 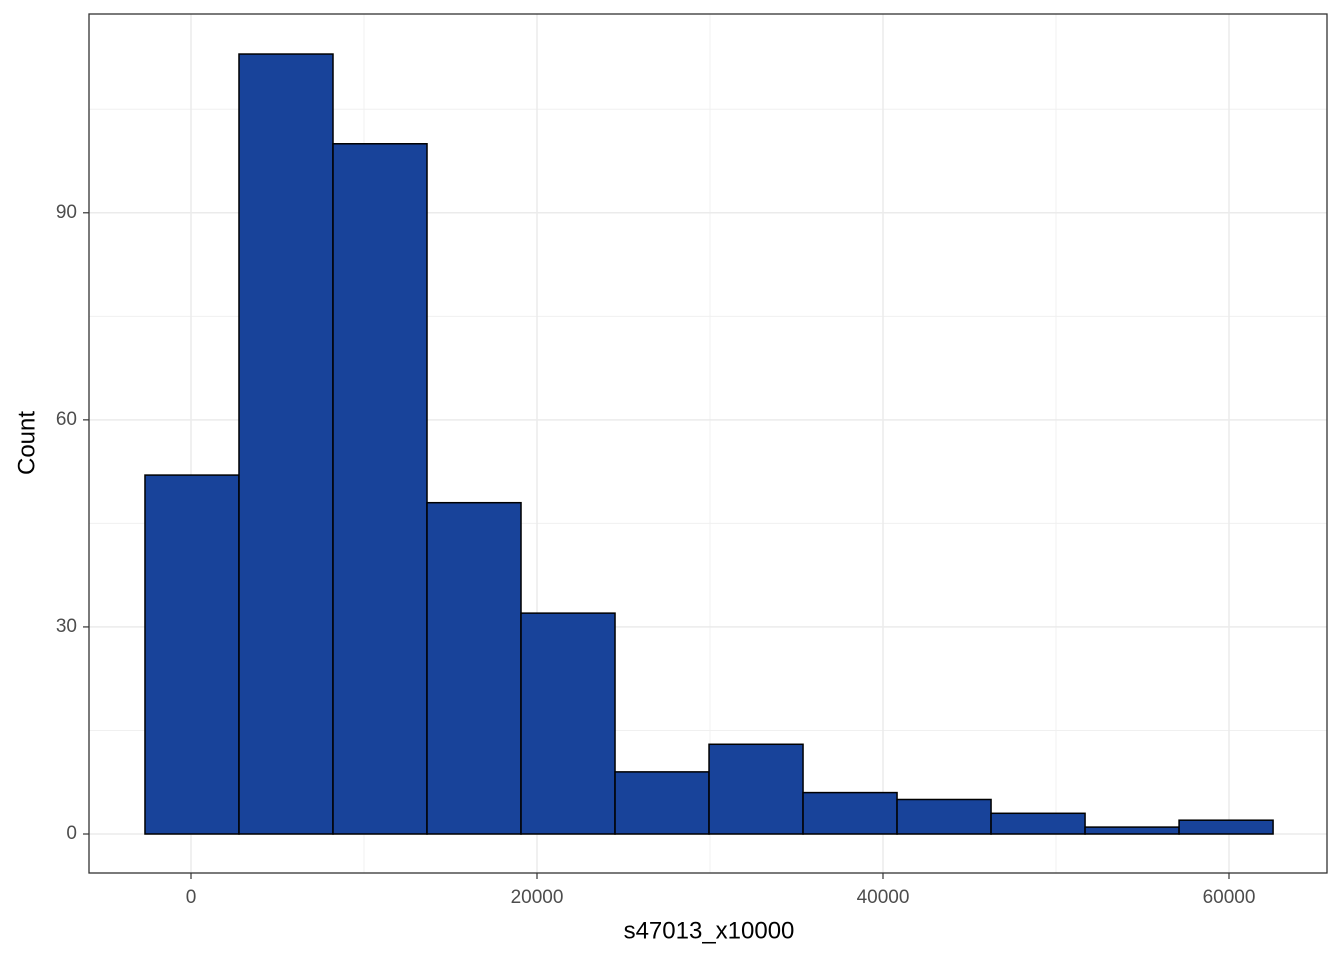 What do you see at coordinates (1229, 897) in the screenshot?
I see `x-tick-label: 60000` at bounding box center [1229, 897].